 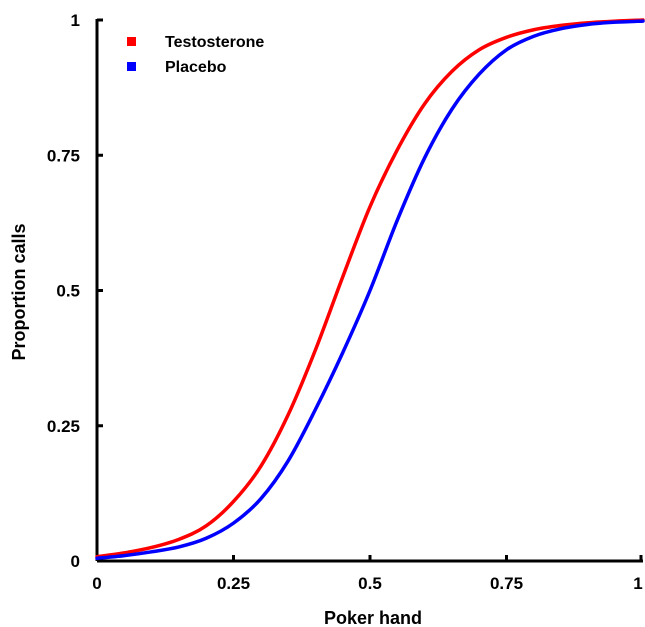 I want to click on y-tick-label: 0.75, so click(x=63, y=155).